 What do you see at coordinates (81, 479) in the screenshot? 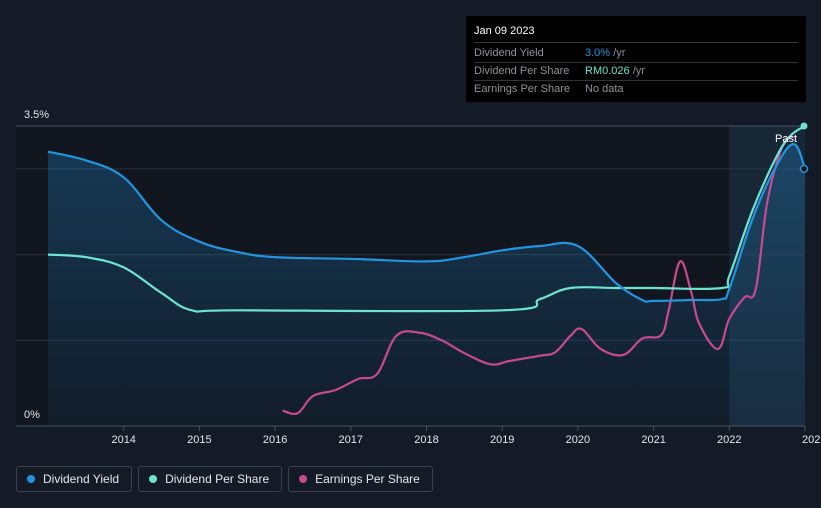
I see `legend-label: Dividend Yield` at bounding box center [81, 479].